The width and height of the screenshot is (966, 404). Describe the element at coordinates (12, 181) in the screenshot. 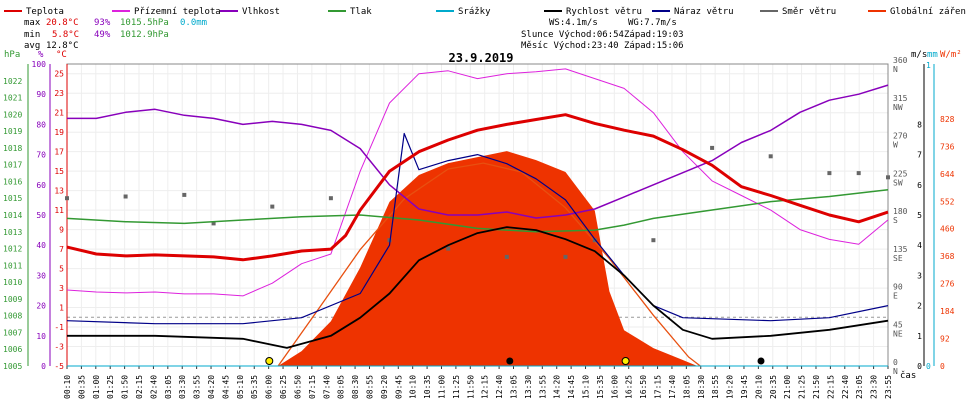

I see `axis-tick-pressure: 1016` at that location.